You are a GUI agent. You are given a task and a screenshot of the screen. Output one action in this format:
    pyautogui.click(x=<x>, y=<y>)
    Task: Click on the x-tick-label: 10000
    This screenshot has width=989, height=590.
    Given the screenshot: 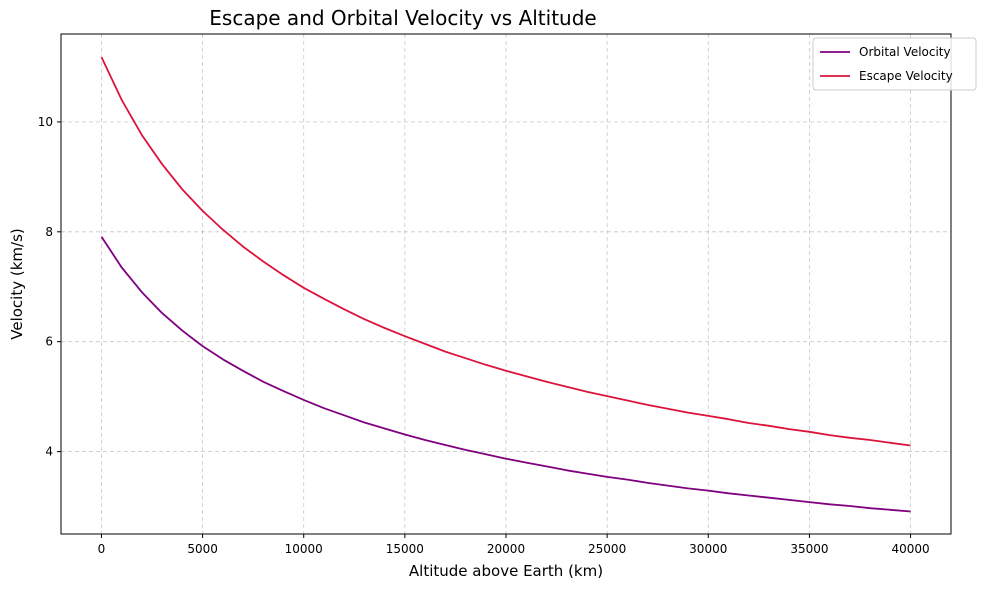 What is the action you would take?
    pyautogui.click(x=304, y=549)
    